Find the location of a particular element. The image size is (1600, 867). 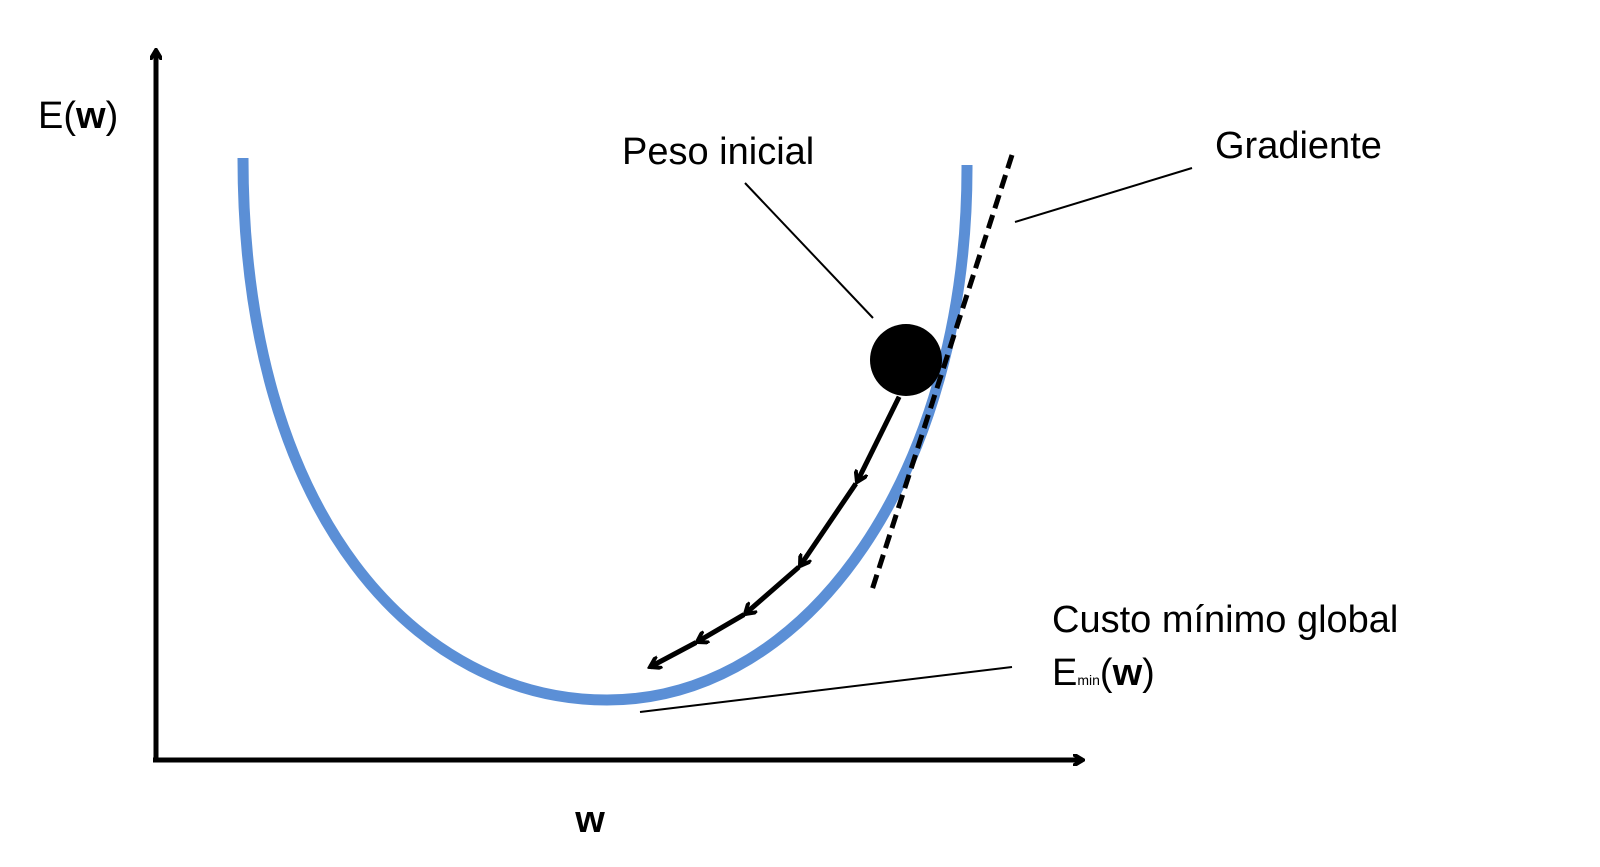

initial-weight-ball is located at coordinates (906, 360).